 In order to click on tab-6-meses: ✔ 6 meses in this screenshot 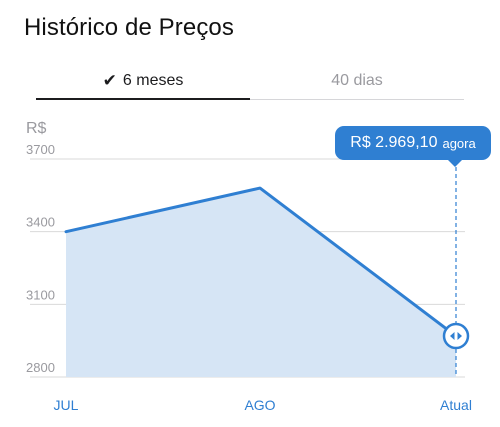, I will do `click(143, 81)`.